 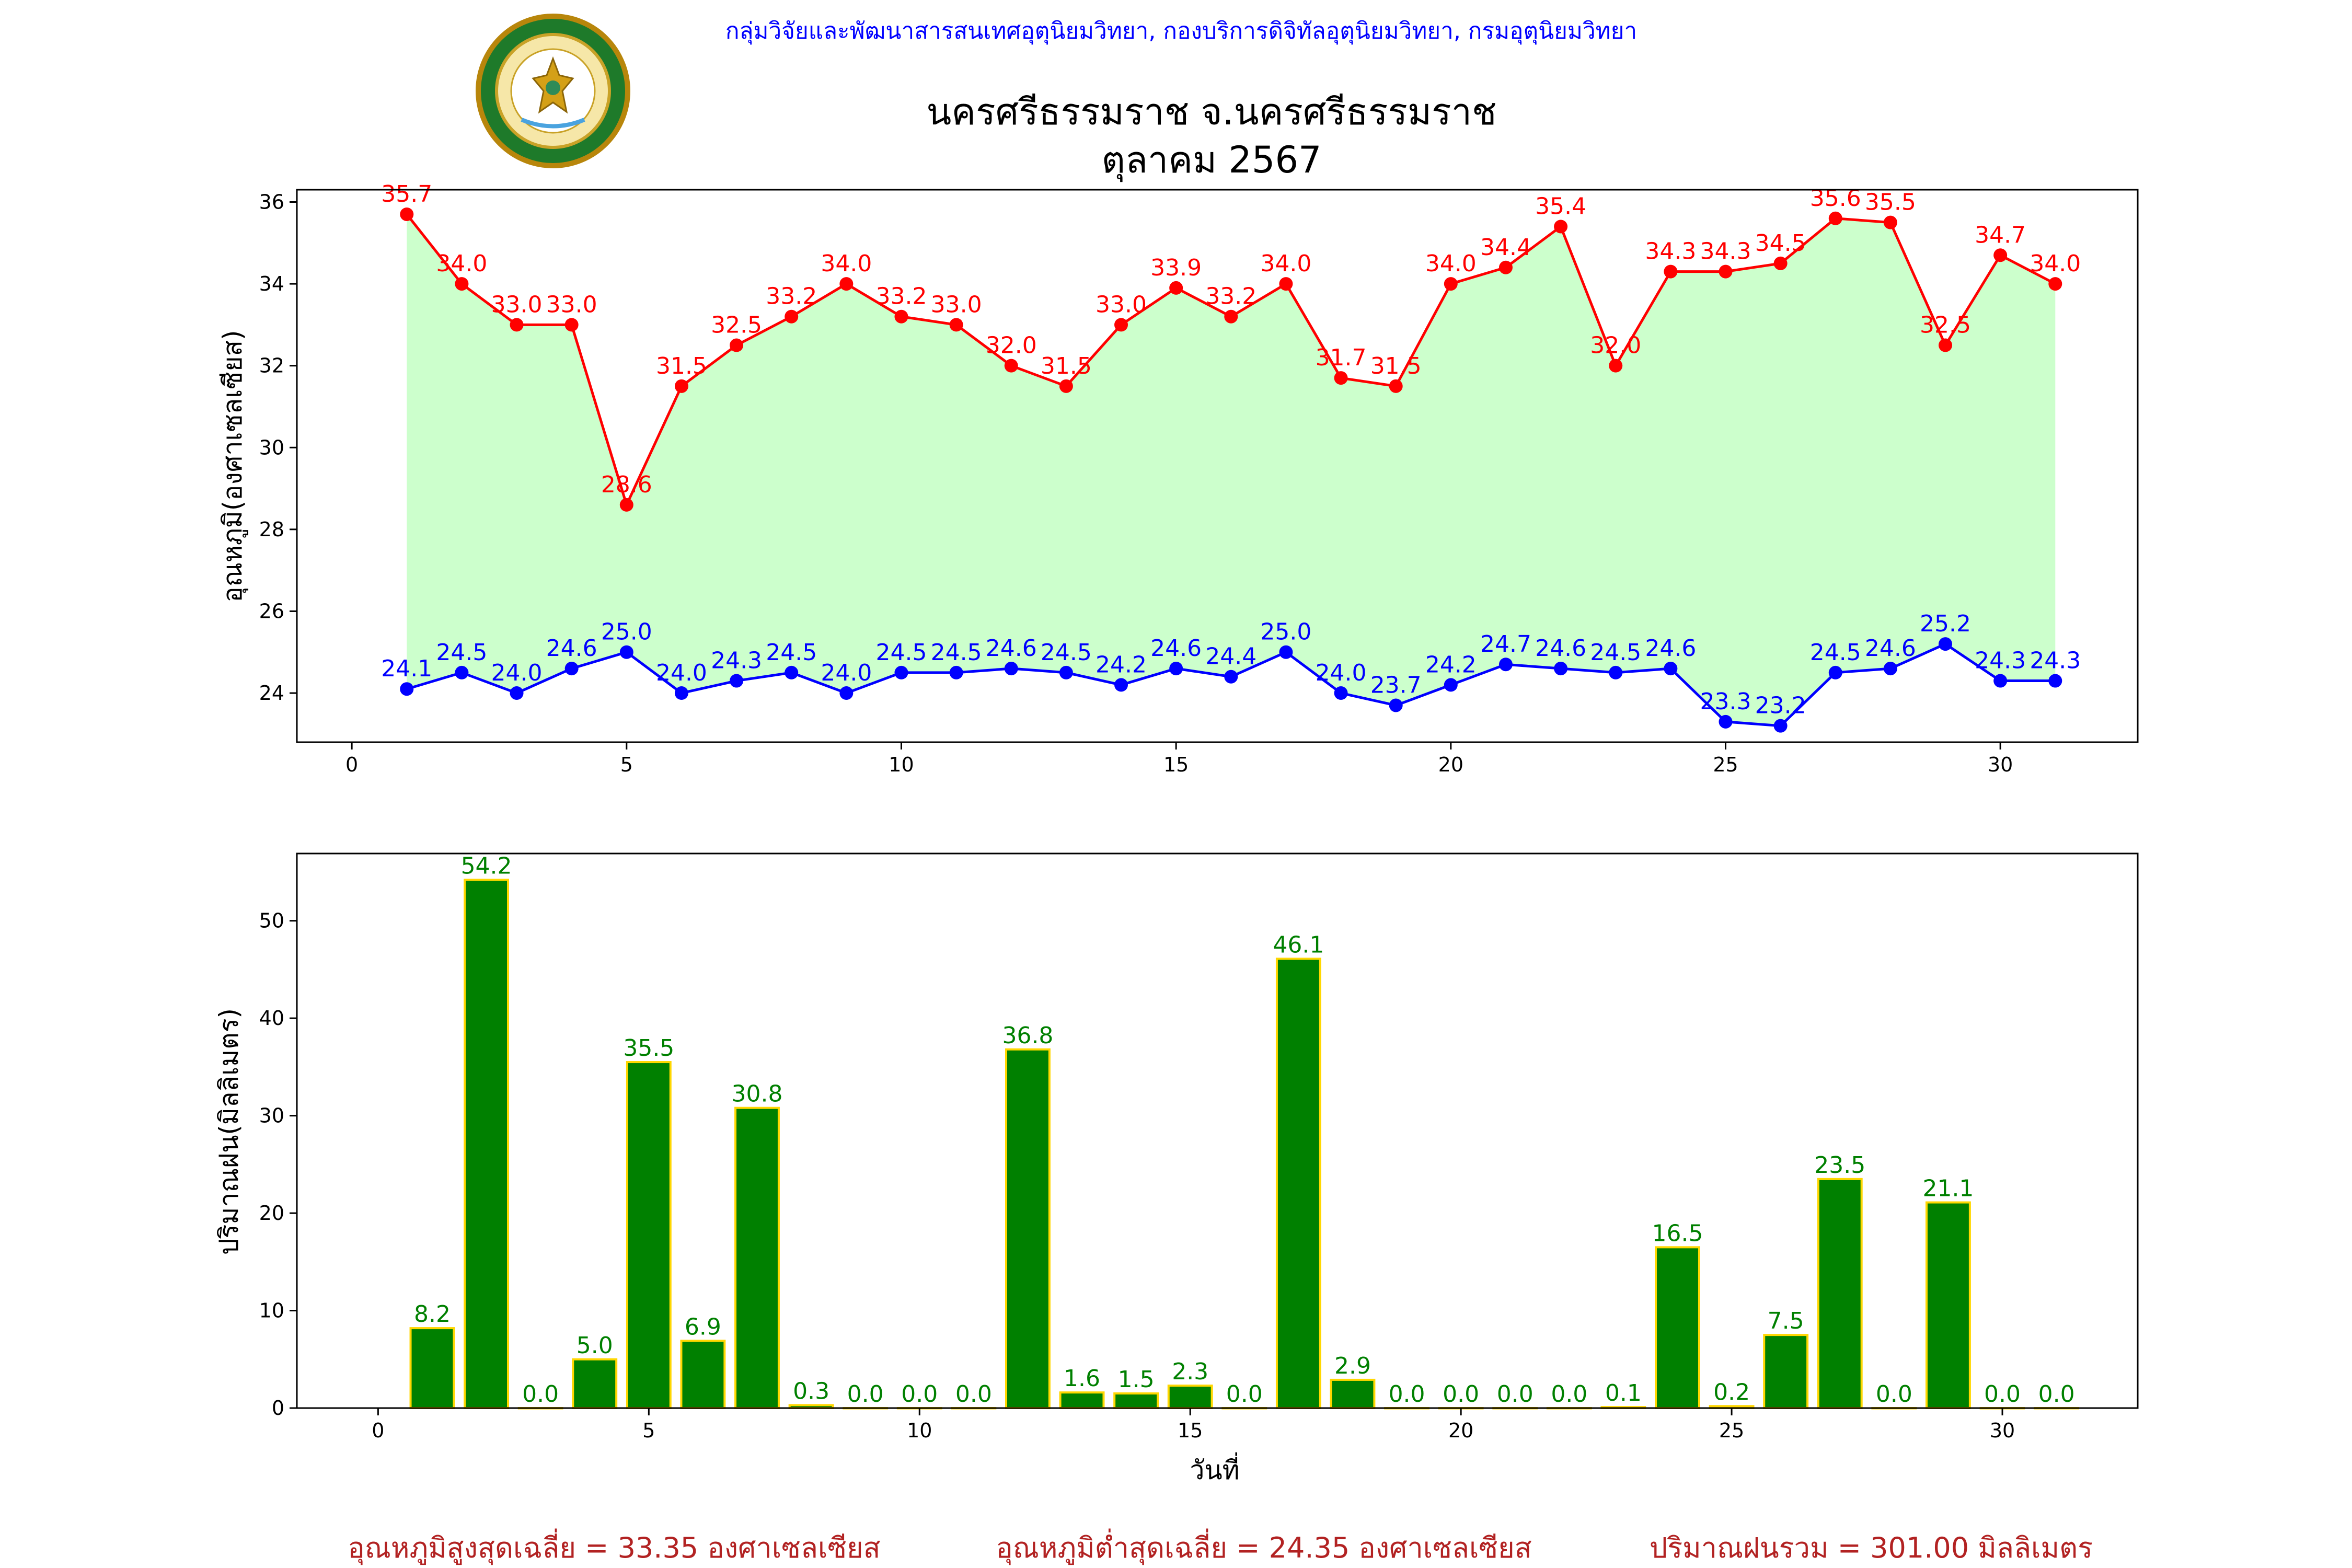 What do you see at coordinates (406, 668) in the screenshot?
I see `min-temperature-data-label: 24.1` at bounding box center [406, 668].